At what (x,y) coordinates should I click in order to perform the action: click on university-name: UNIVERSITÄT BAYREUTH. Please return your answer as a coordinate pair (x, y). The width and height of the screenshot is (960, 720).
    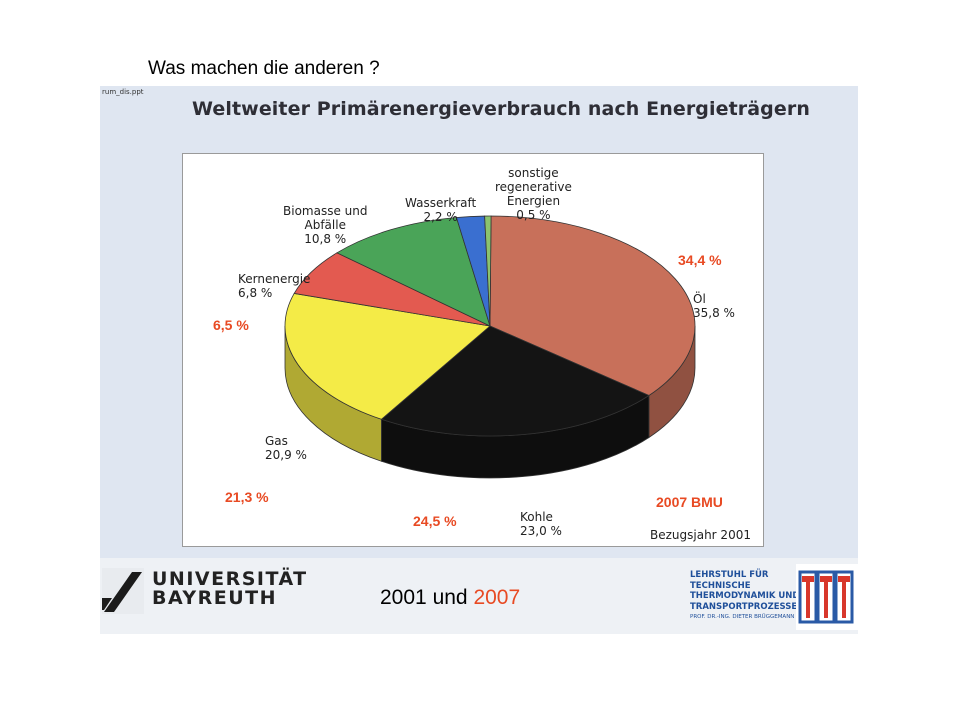
    Looking at the image, I should click on (230, 588).